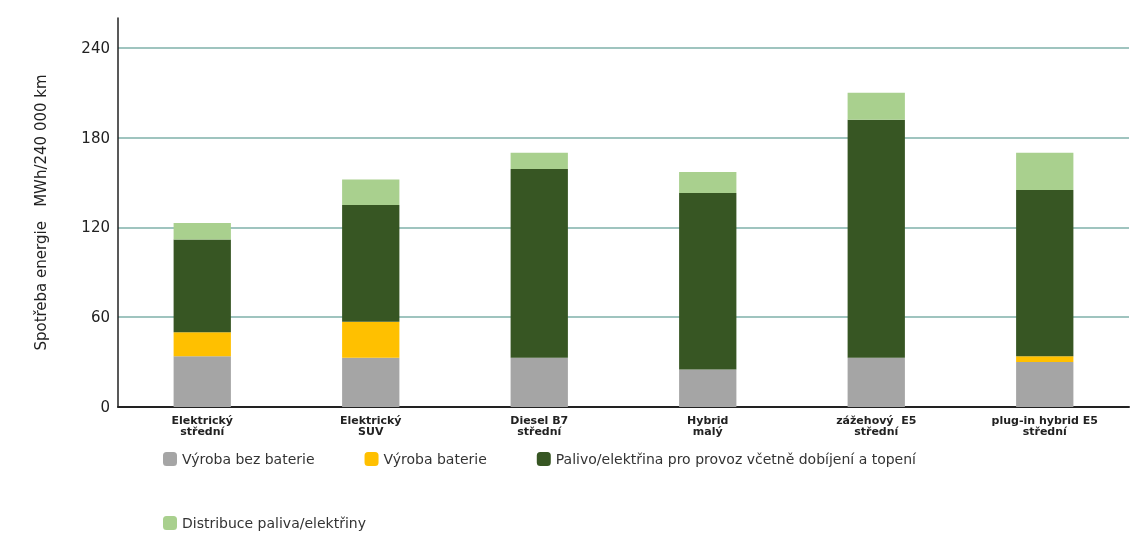 This screenshot has width=1147, height=551. Describe the element at coordinates (40, 212) in the screenshot. I see `y-axis-title: Spotřeba energie MWh/240 000 km` at that location.